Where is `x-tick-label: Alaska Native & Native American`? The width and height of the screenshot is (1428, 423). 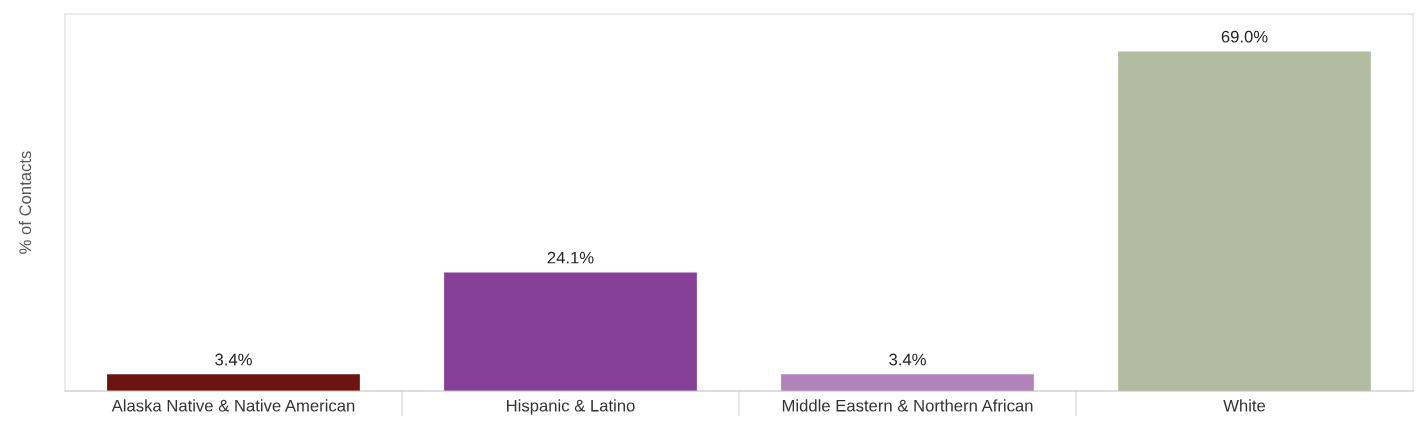 x-tick-label: Alaska Native & Native American is located at coordinates (233, 405).